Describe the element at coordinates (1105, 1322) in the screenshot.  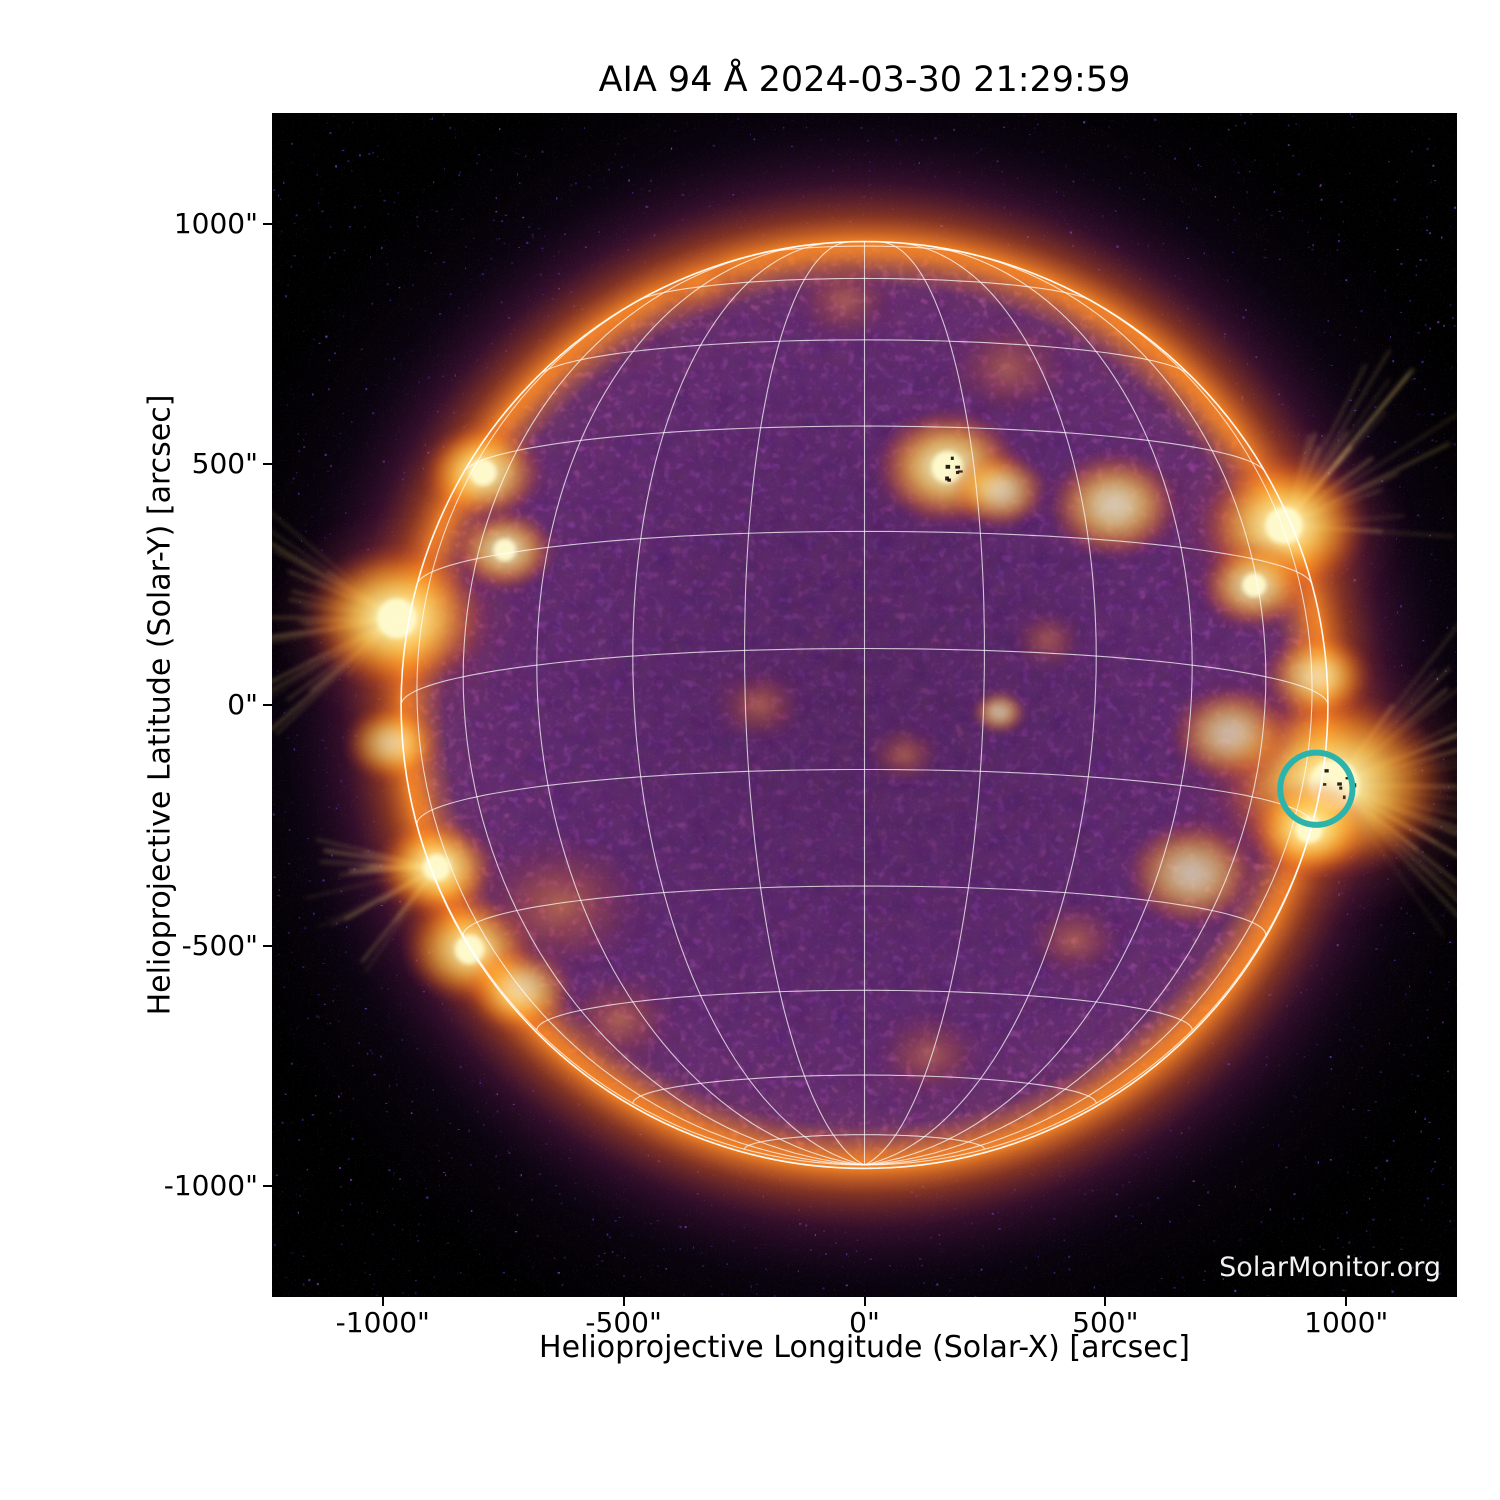
I see `x-tick-label: 500"` at that location.